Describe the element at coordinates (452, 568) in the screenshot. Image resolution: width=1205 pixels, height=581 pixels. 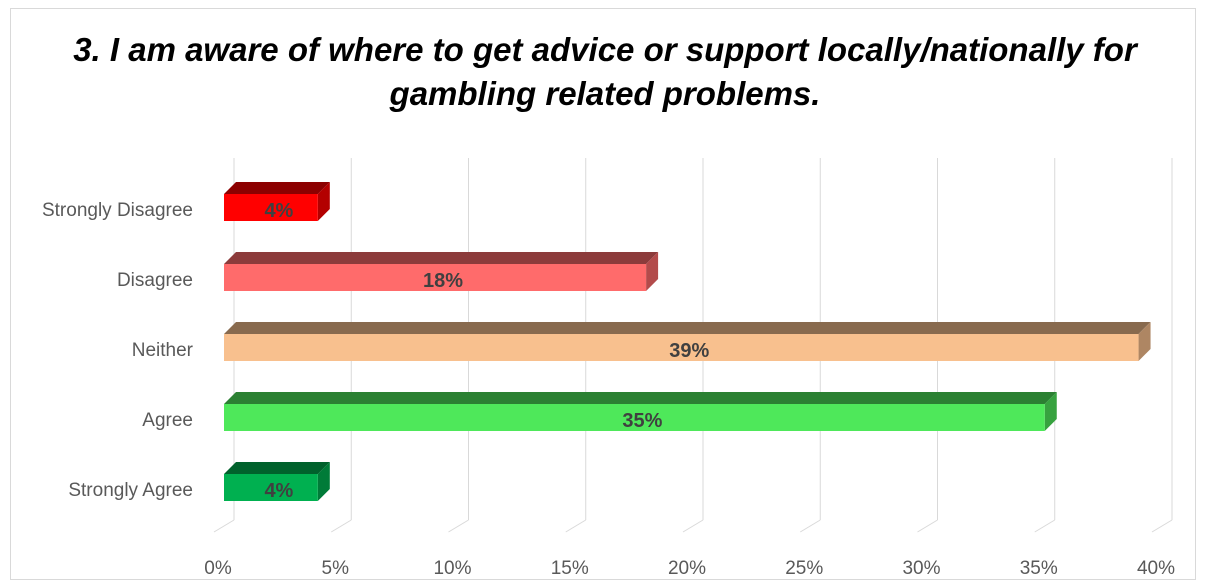
I see `x-tick-label: 10%` at that location.